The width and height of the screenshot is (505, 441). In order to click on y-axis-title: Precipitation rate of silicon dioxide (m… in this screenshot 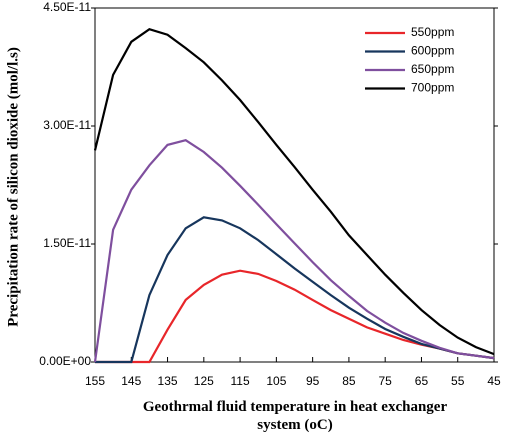, I will do `click(13, 187)`.